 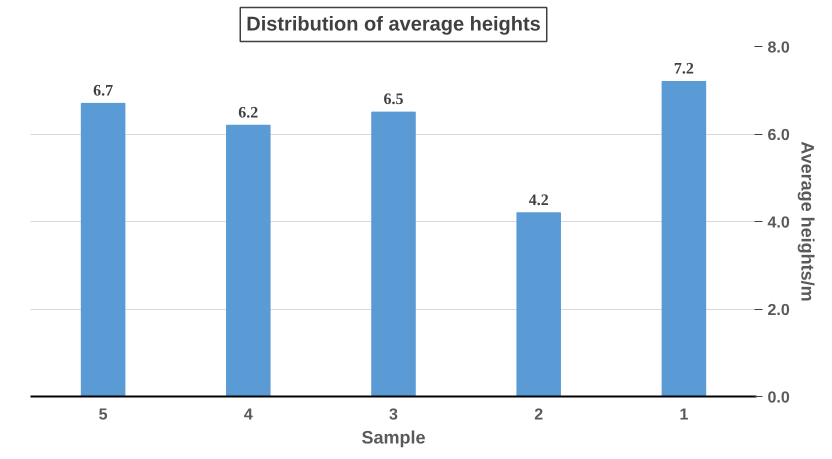 What do you see at coordinates (248, 415) in the screenshot?
I see `x-tick-label: 4` at bounding box center [248, 415].